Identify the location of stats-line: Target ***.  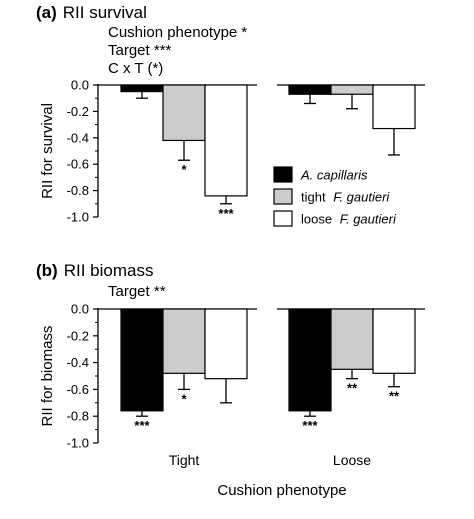
(140, 50).